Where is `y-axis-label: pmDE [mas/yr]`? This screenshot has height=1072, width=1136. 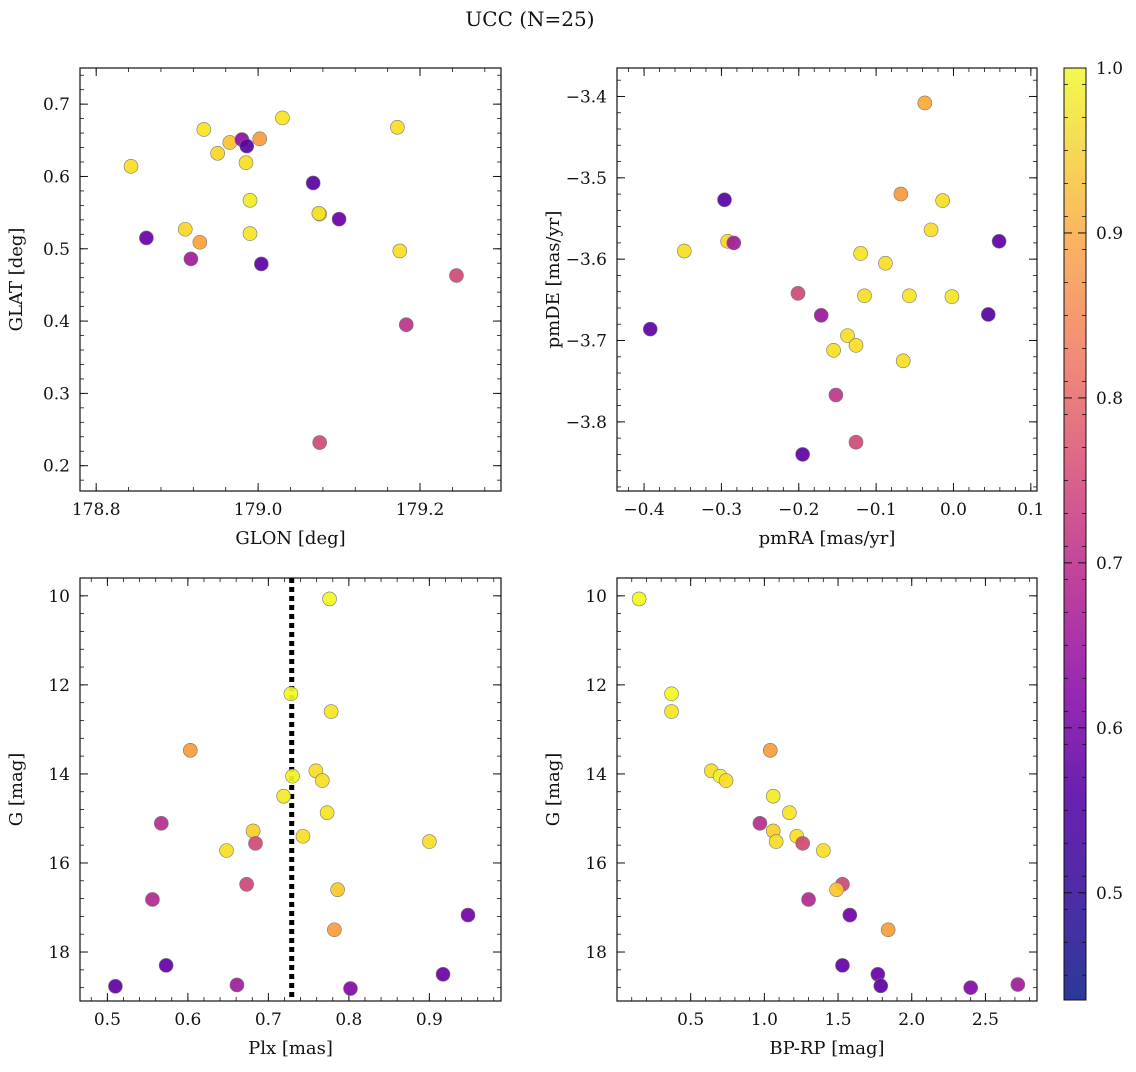 y-axis-label: pmDE [mas/yr] is located at coordinates (553, 280).